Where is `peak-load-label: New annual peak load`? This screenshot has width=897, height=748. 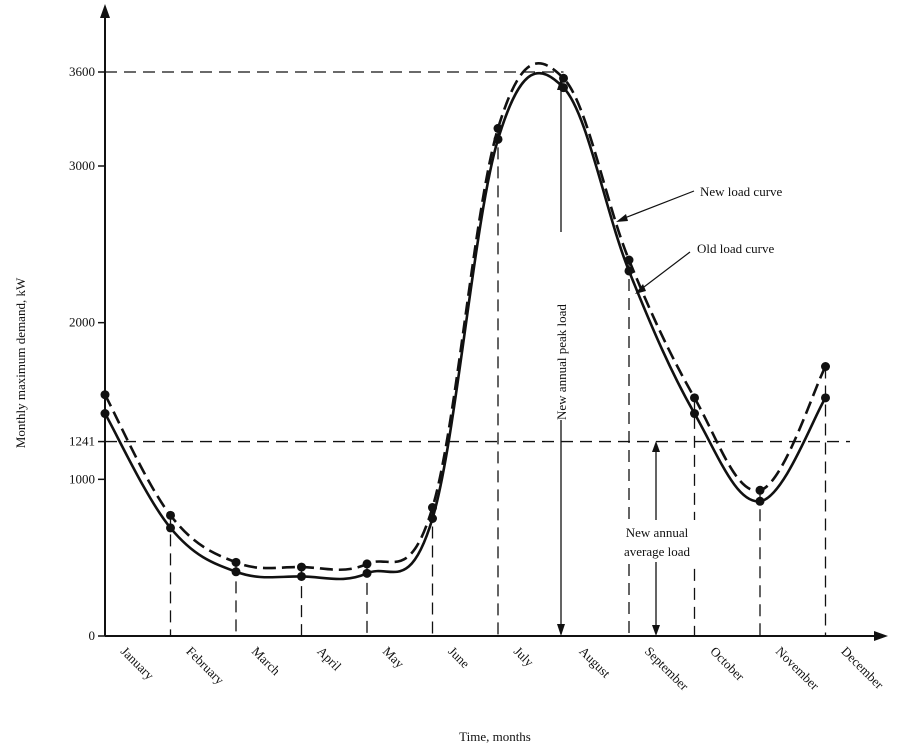
peak-load-label: New annual peak load is located at coordinates (561, 362).